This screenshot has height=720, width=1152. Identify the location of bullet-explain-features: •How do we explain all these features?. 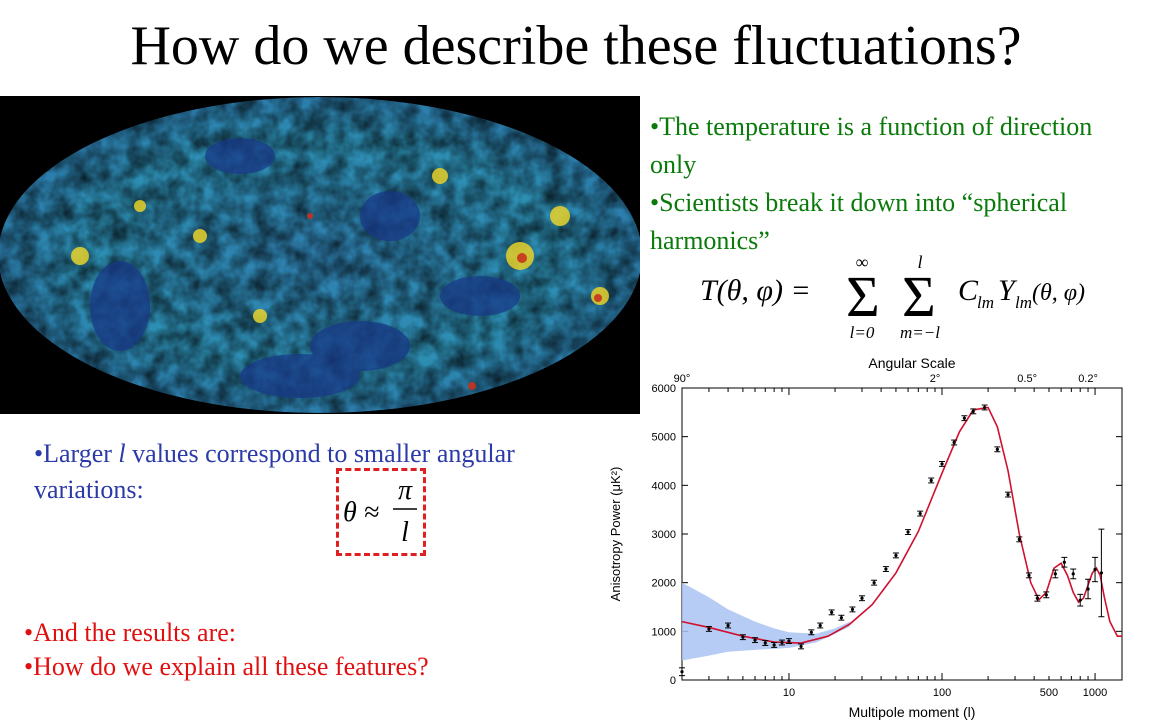
(226, 666).